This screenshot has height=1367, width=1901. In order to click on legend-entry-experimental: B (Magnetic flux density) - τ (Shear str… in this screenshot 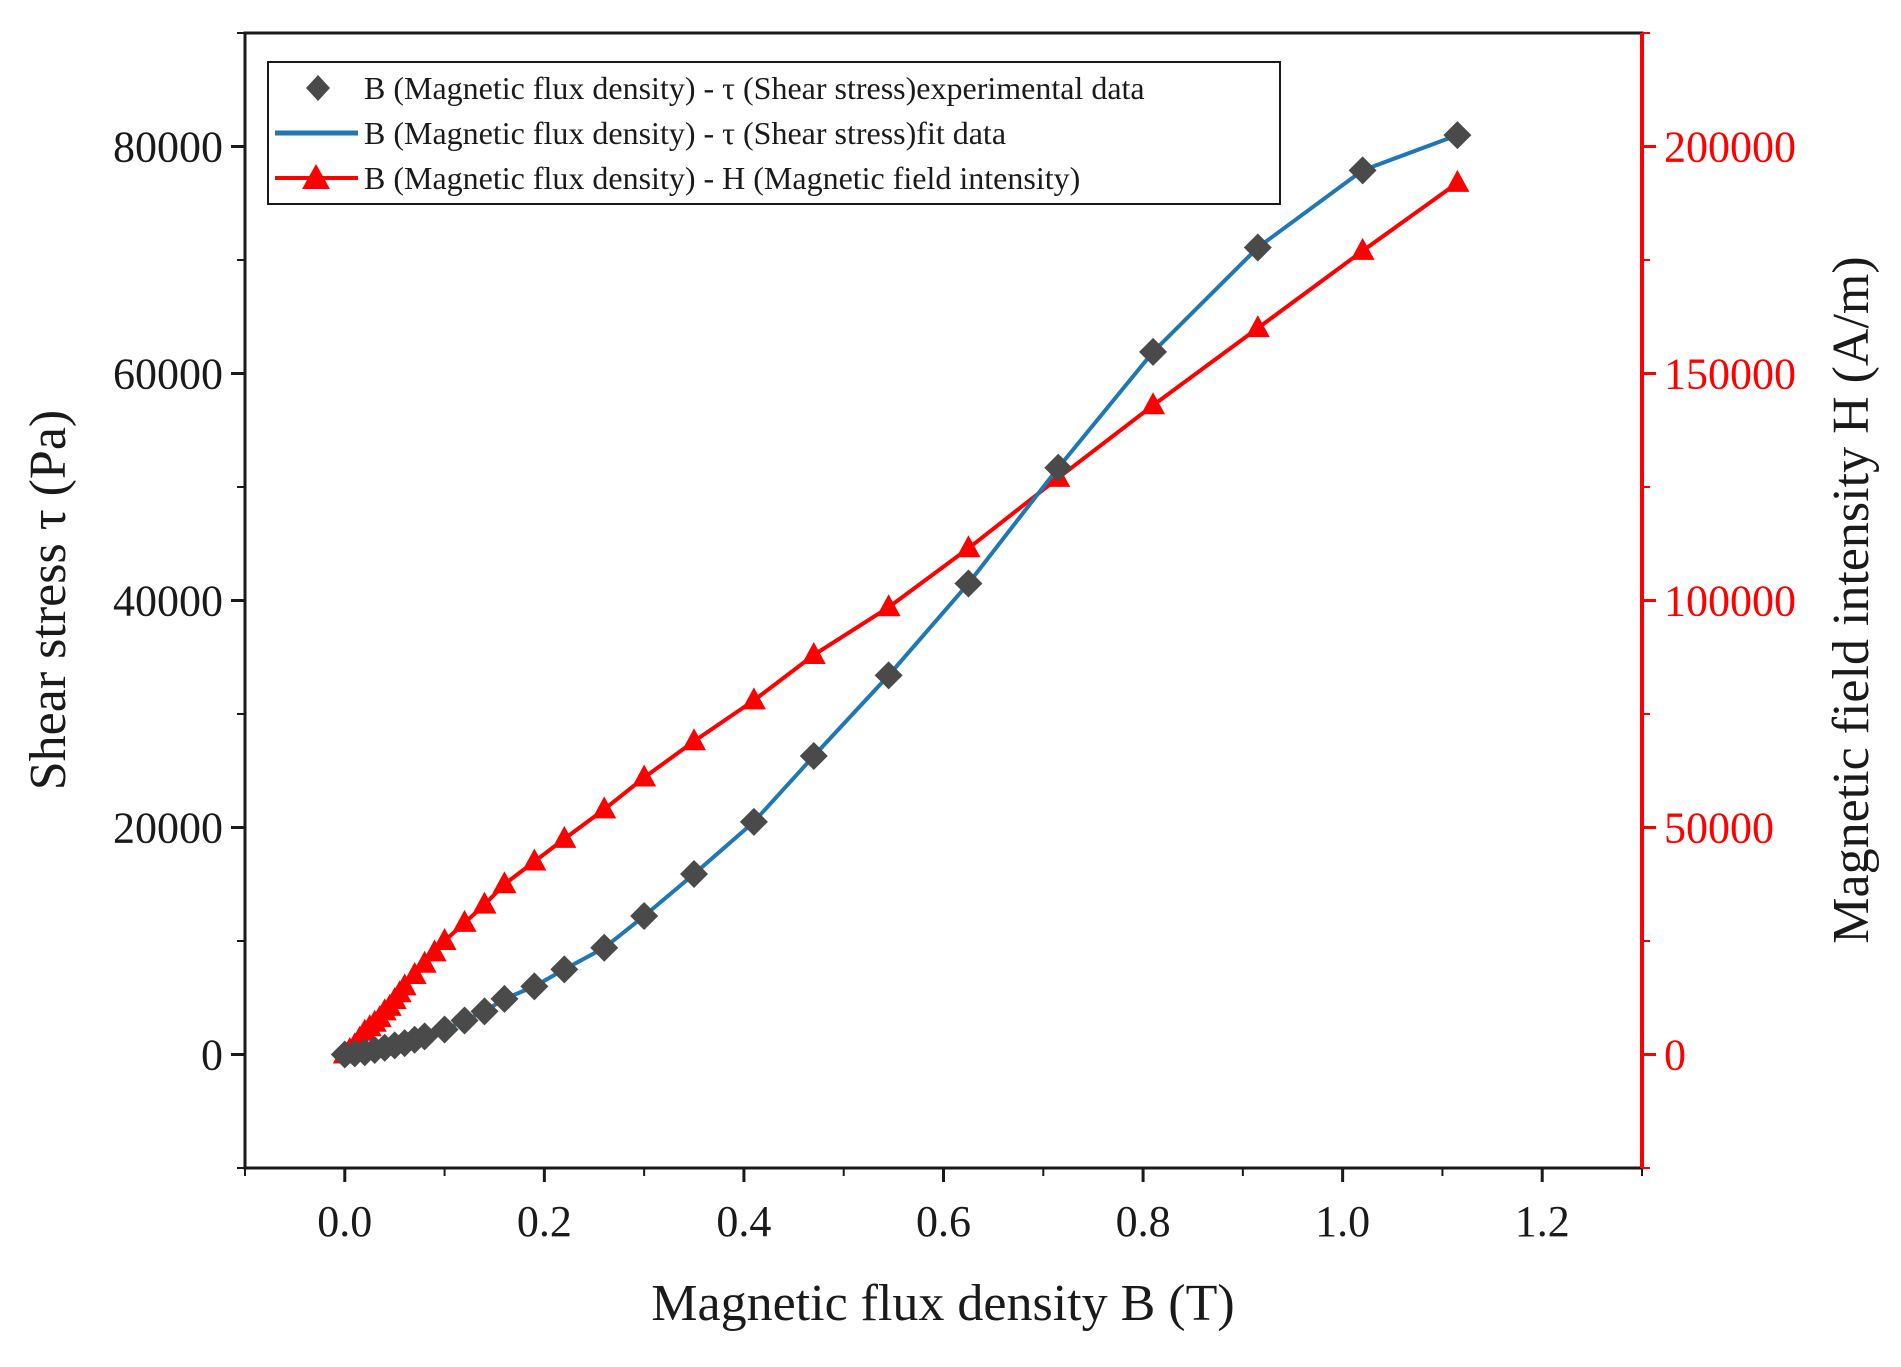, I will do `click(725, 88)`.